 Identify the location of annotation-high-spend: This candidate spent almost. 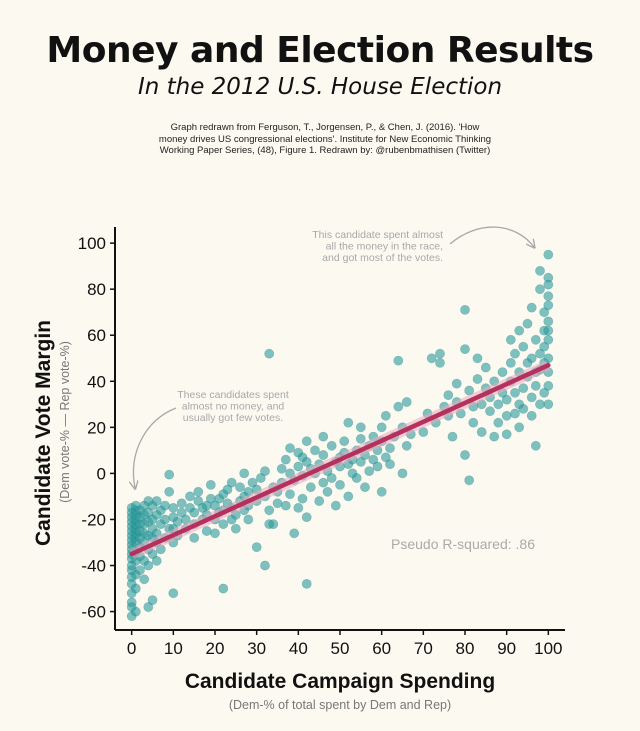
(377, 235).